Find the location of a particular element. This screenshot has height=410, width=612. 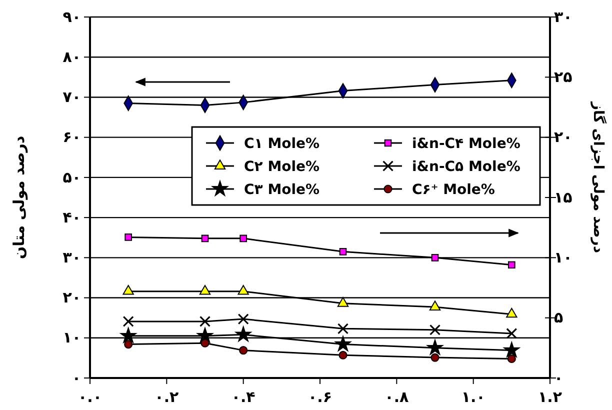

y2-tick-label: ۱۰ is located at coordinates (563, 257).